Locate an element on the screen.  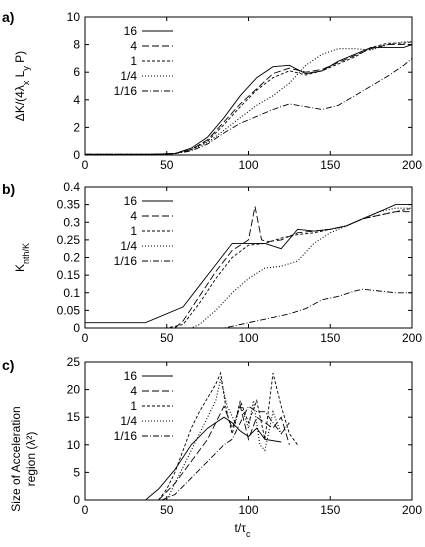
y-tick-label: 0.05 is located at coordinates (69, 310).